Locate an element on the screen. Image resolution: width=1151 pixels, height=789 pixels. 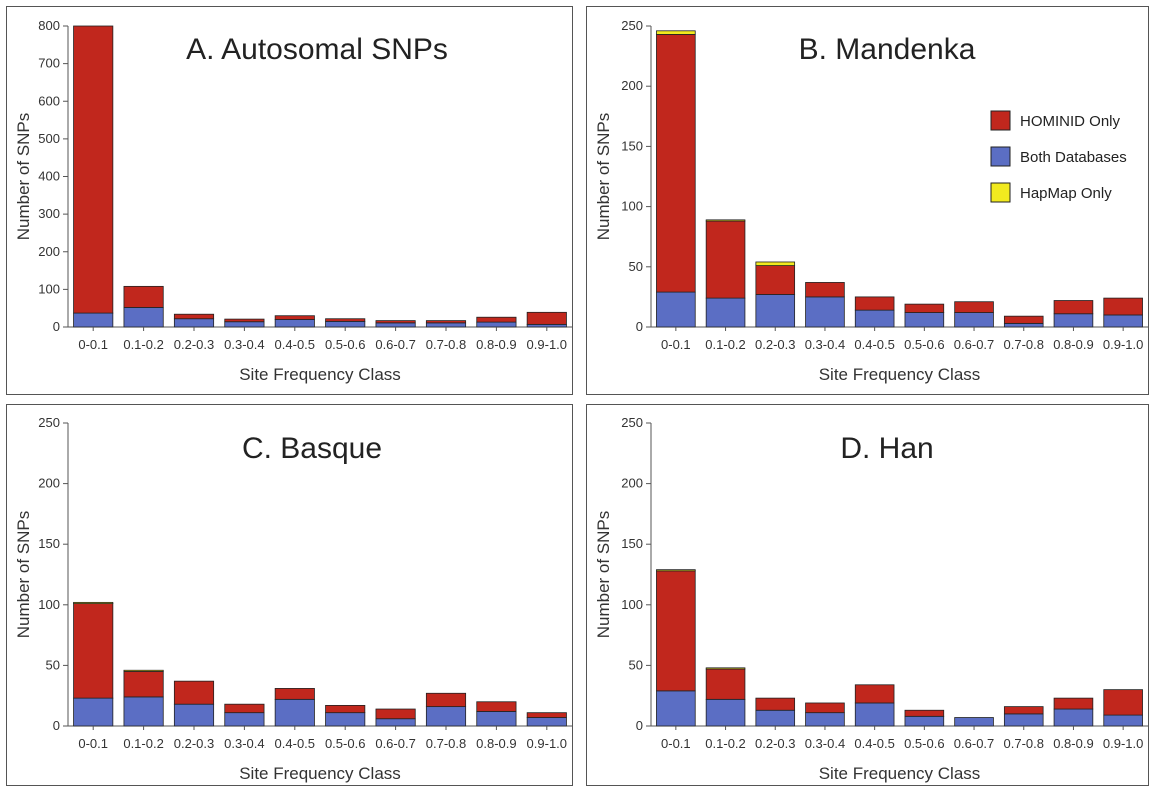
y-tick-label: 800 is located at coordinates (49, 25).